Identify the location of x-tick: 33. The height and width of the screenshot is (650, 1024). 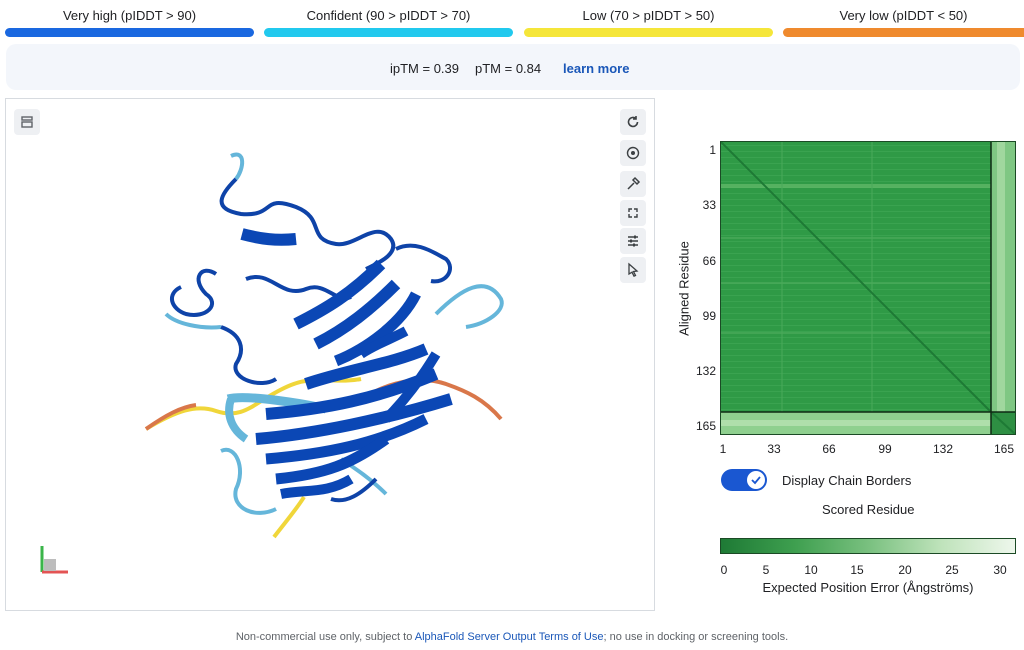
(774, 449).